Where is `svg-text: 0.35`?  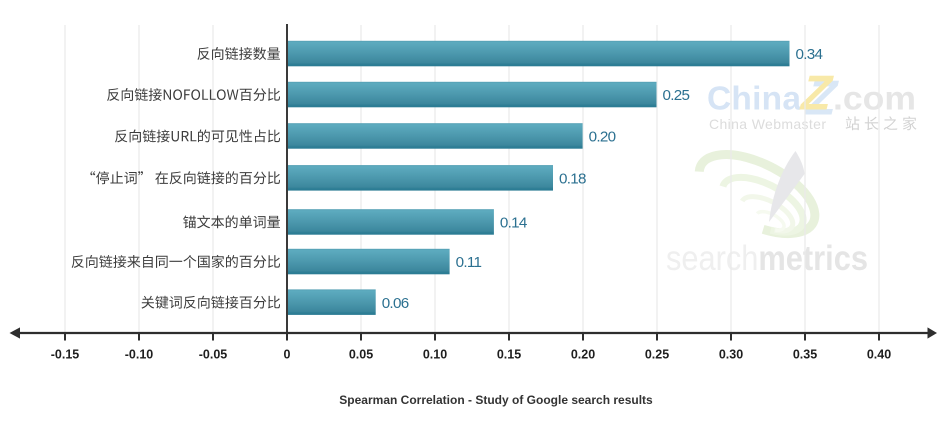 svg-text: 0.35 is located at coordinates (805, 355).